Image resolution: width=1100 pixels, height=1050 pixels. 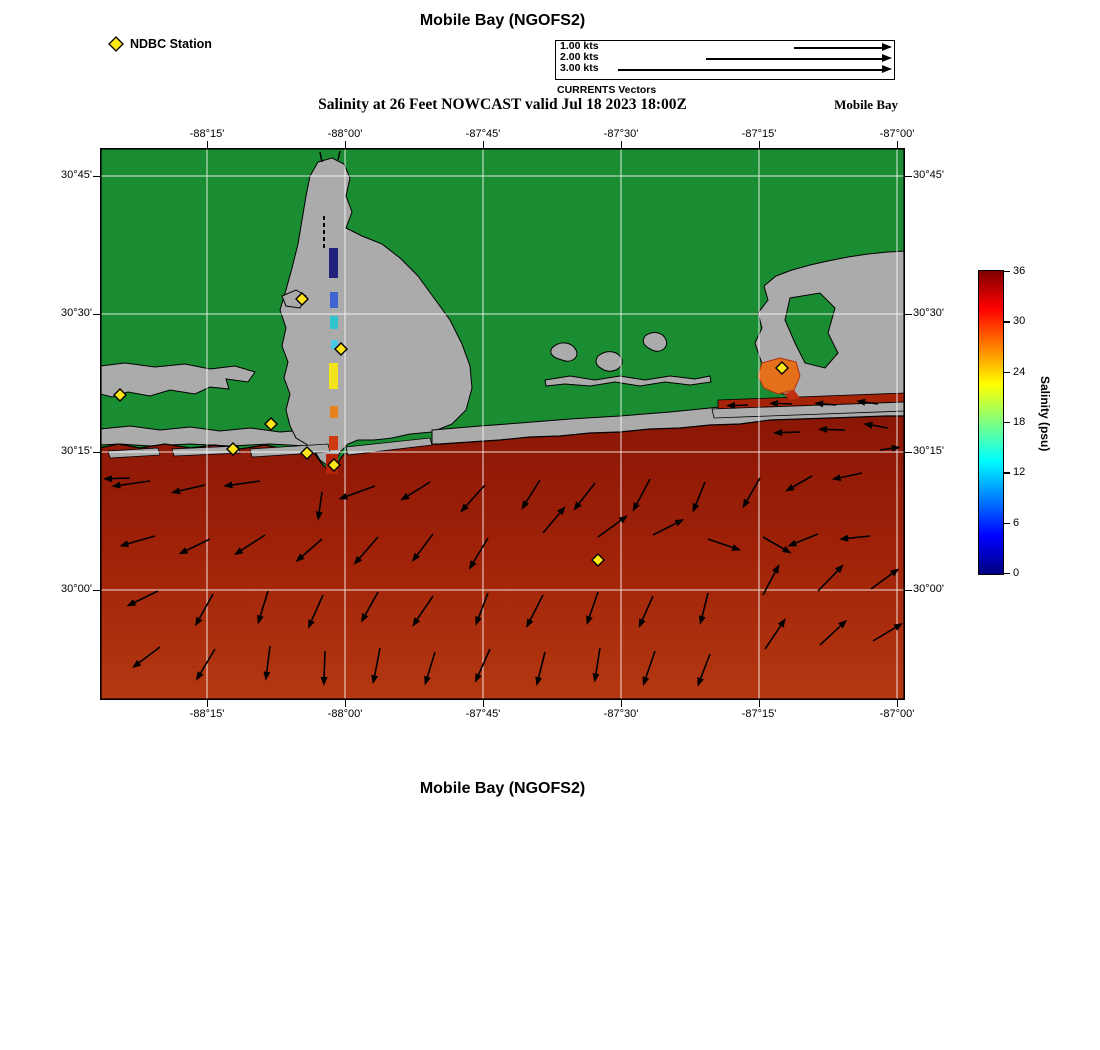 I want to click on lon-tick-label-bottom: -88°15', so click(x=207, y=714).